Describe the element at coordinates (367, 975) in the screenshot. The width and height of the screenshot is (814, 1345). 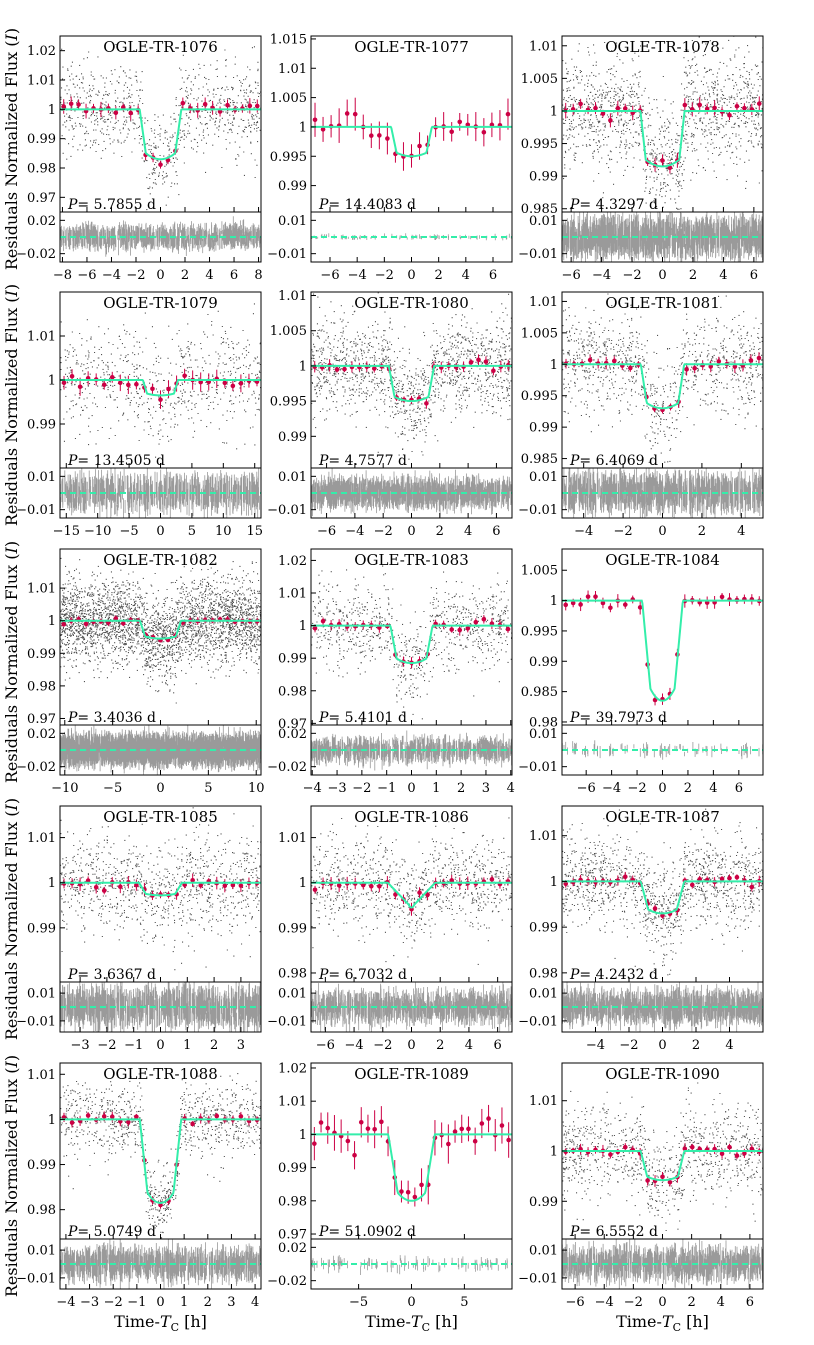
I see `period-value: = 6.7032 d` at that location.